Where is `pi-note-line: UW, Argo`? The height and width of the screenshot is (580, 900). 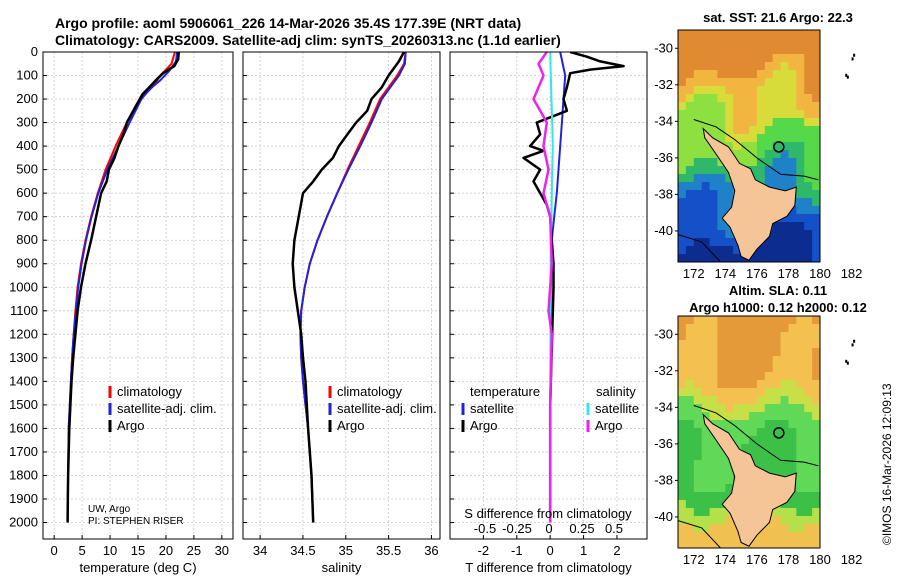
pi-note-line: UW, Argo is located at coordinates (109, 509).